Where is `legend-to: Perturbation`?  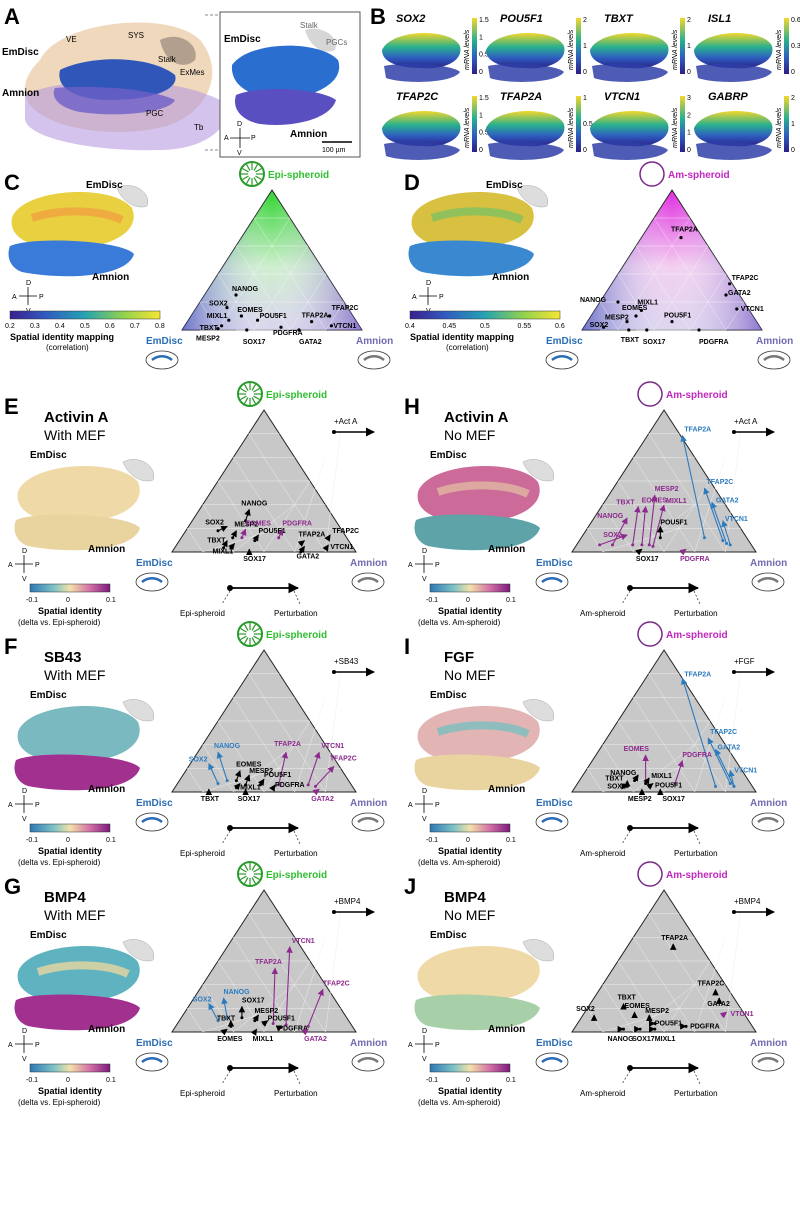 legend-to: Perturbation is located at coordinates (696, 613).